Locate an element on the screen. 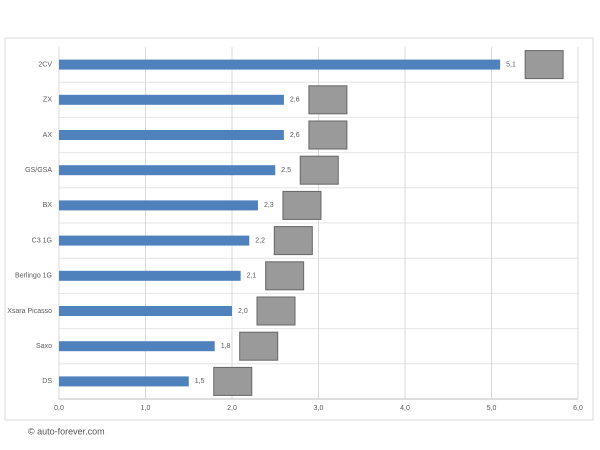  y-tick-label: Xsara Picasso is located at coordinates (29, 311).